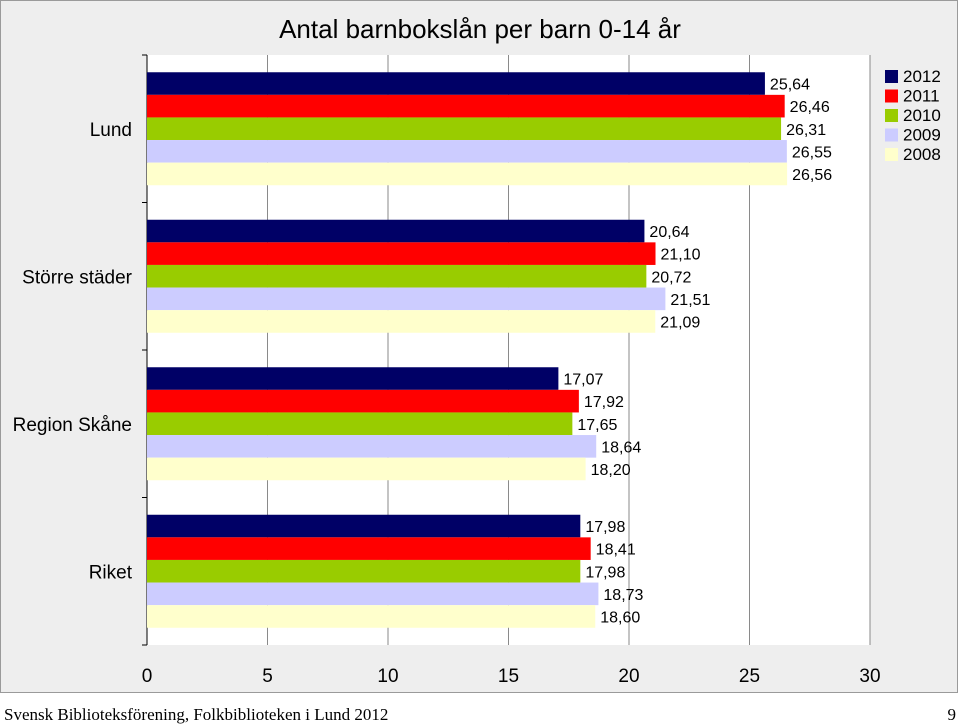 The height and width of the screenshot is (725, 960). Describe the element at coordinates (621, 447) in the screenshot. I see `data-label: 18,64` at that location.